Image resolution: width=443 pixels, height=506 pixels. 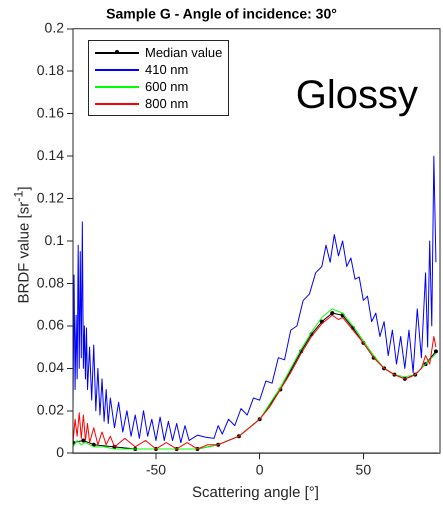 I want to click on y-tick-label: 0.2, so click(x=54, y=28).